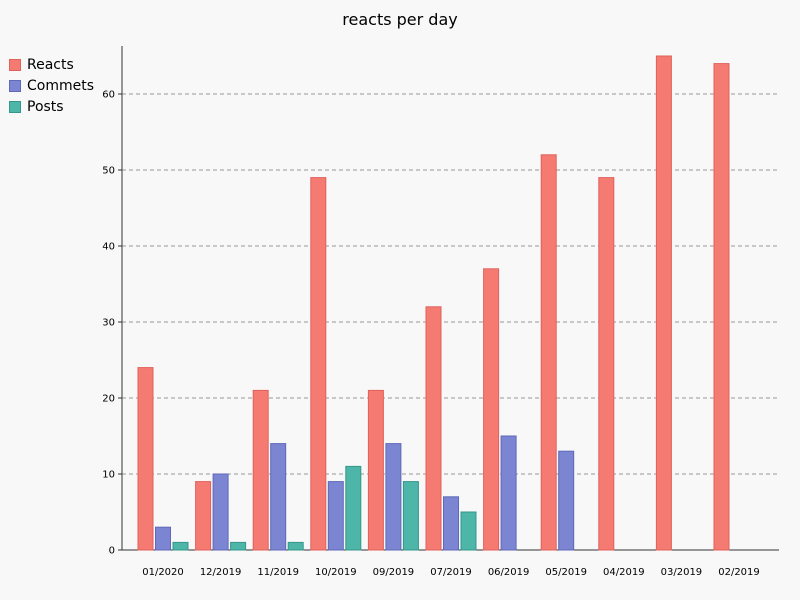 Image resolution: width=800 pixels, height=600 pixels. I want to click on legend-swatch-commets, so click(15, 85).